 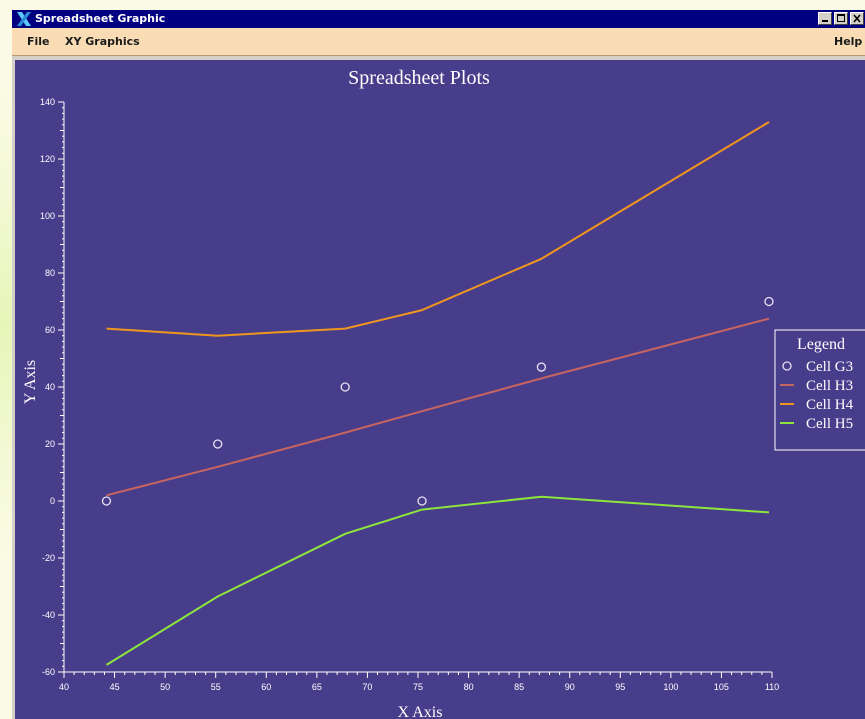 I want to click on y-tick-label: -60, so click(x=48, y=672).